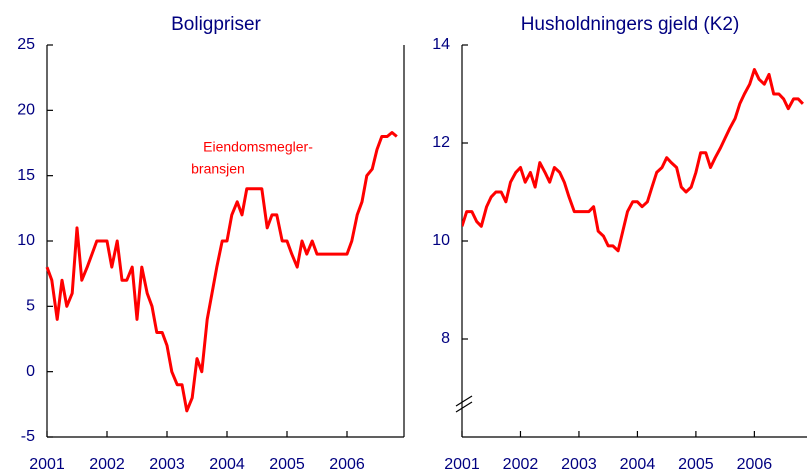  I want to click on y-tick-label: 5, so click(30, 306).